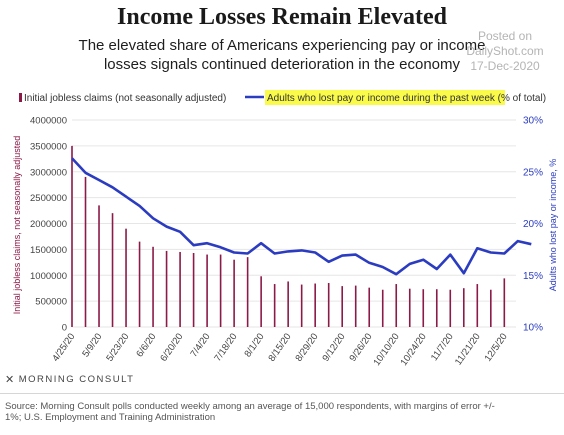  Describe the element at coordinates (48, 121) in the screenshot. I see `y-left-tick-label: 4000000` at that location.